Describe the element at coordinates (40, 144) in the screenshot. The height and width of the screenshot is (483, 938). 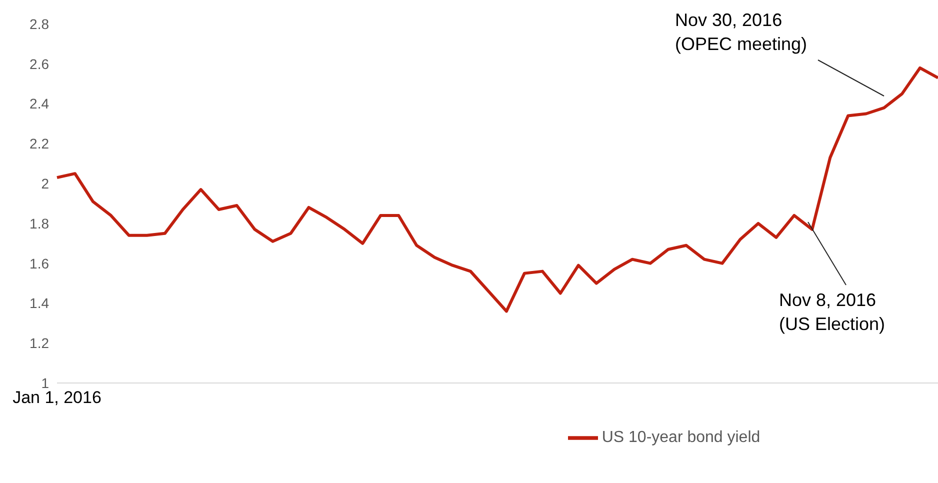
I see `y-tick-label: 2.2` at that location.